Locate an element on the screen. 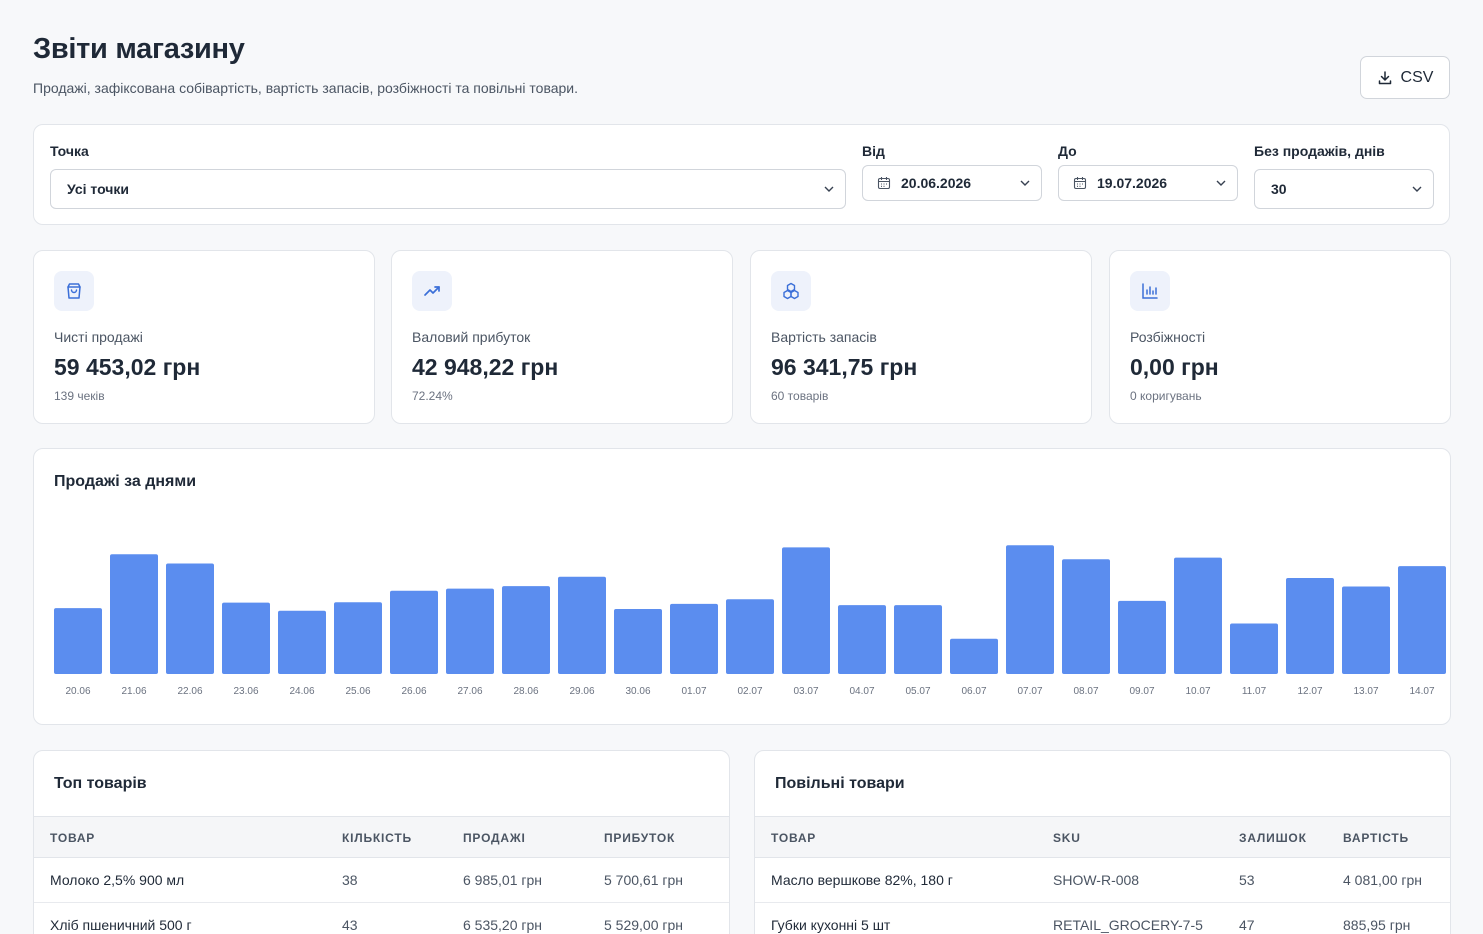 This screenshot has width=1483, height=934. chart-tick-label: 09.07 is located at coordinates (1141, 691).